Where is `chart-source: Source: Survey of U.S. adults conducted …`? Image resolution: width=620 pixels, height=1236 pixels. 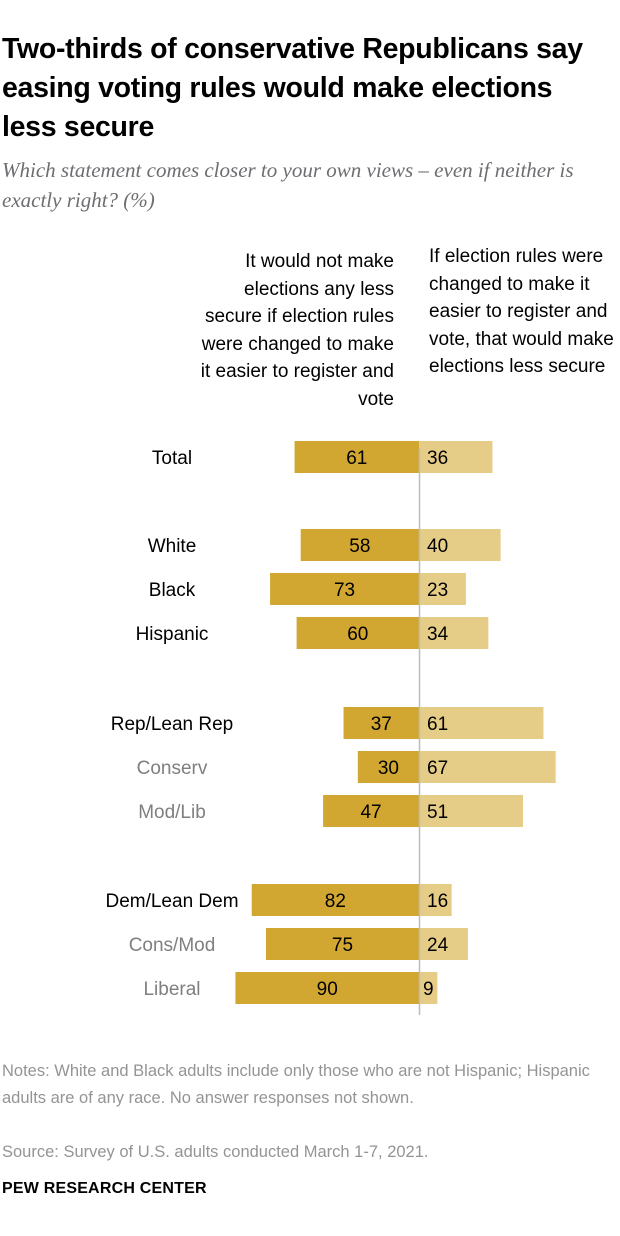 chart-source: Source: Survey of U.S. adults conducted … is located at coordinates (215, 1152).